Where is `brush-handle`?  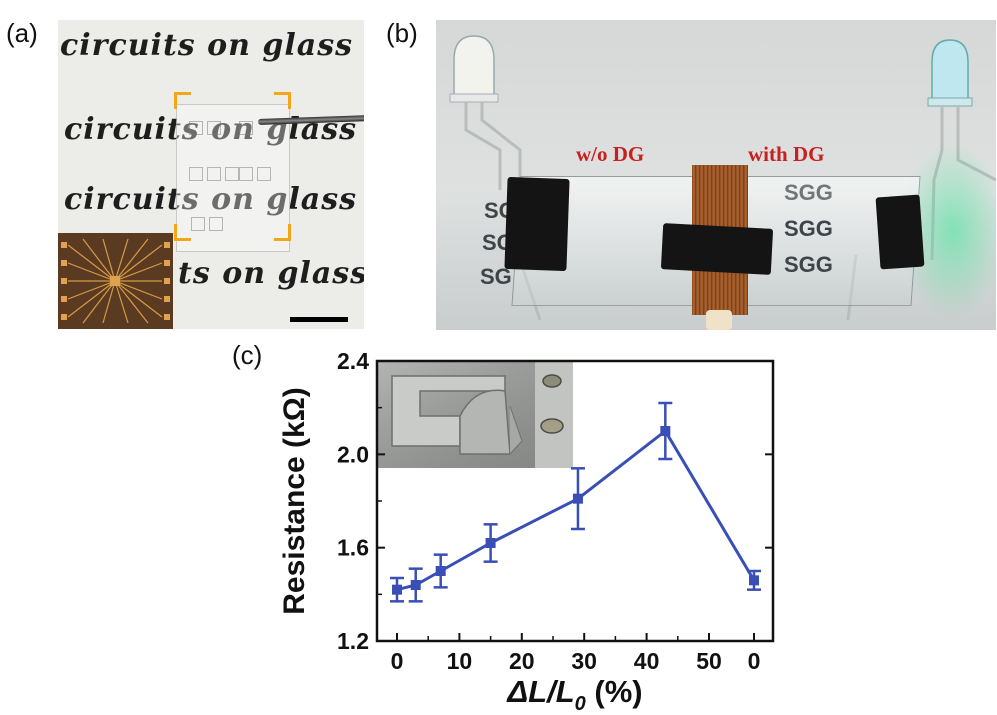
brush-handle is located at coordinates (719, 320).